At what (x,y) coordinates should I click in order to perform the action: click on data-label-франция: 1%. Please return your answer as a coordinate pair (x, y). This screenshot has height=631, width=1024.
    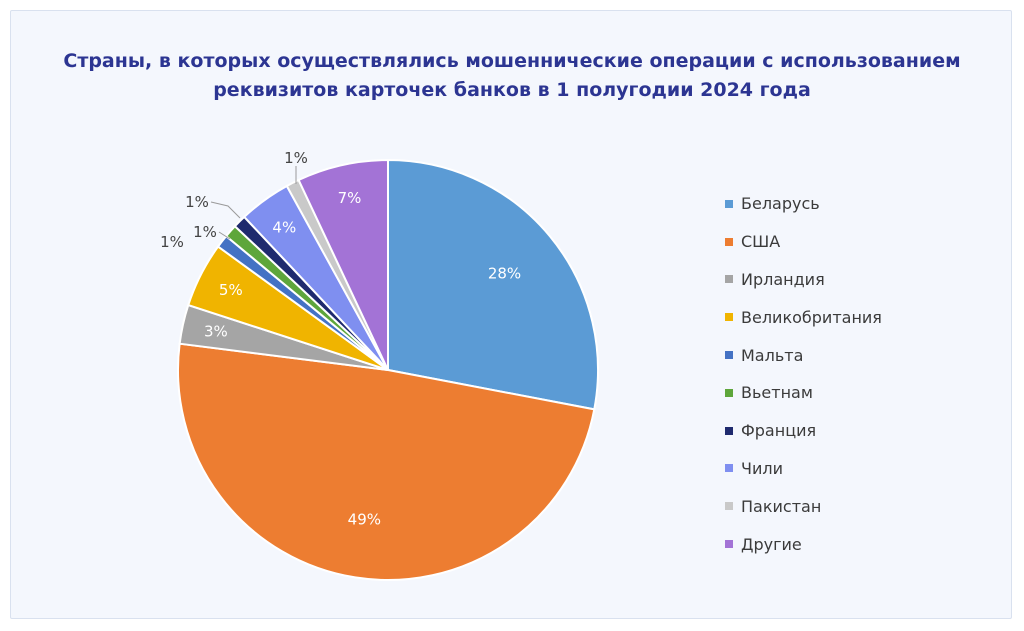
    Looking at the image, I should click on (197, 202).